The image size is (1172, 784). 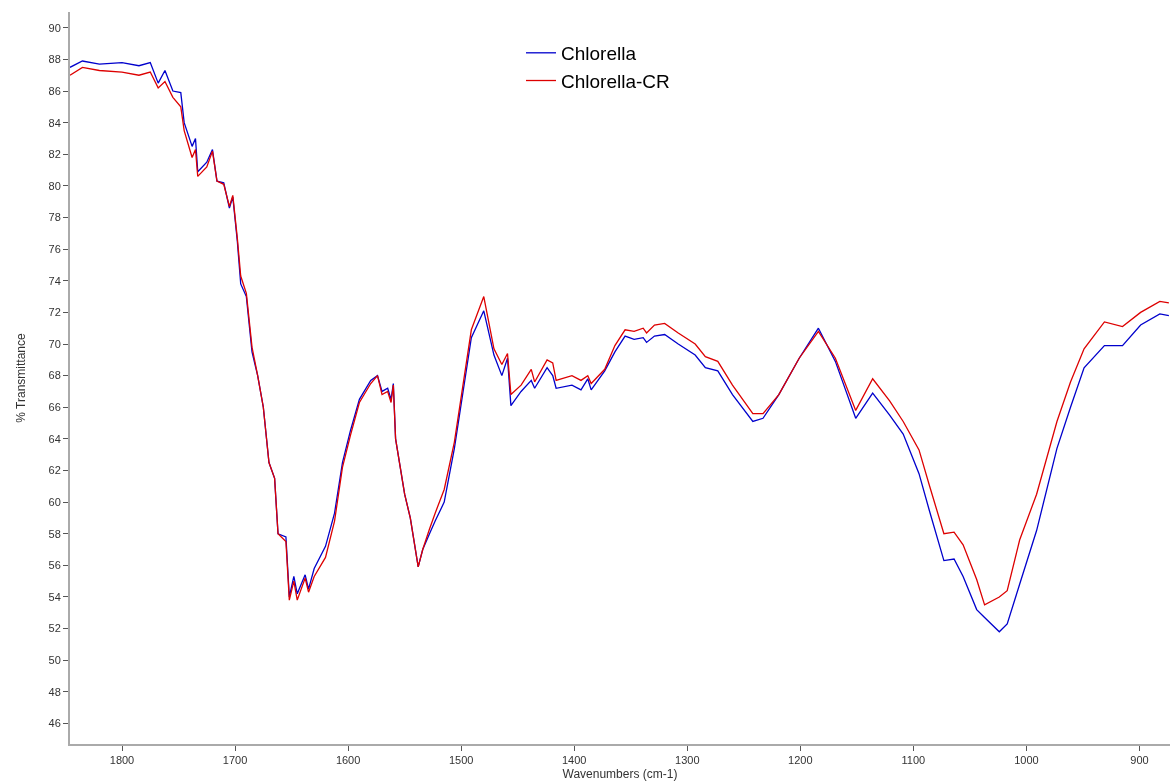 What do you see at coordinates (574, 760) in the screenshot?
I see `x-tick-label: 1400` at bounding box center [574, 760].